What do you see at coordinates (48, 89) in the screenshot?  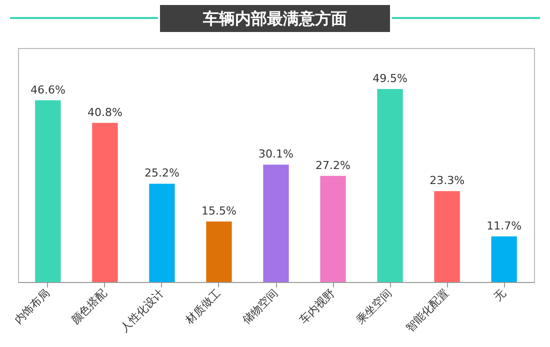 I see `data-label: 46.6%` at bounding box center [48, 89].